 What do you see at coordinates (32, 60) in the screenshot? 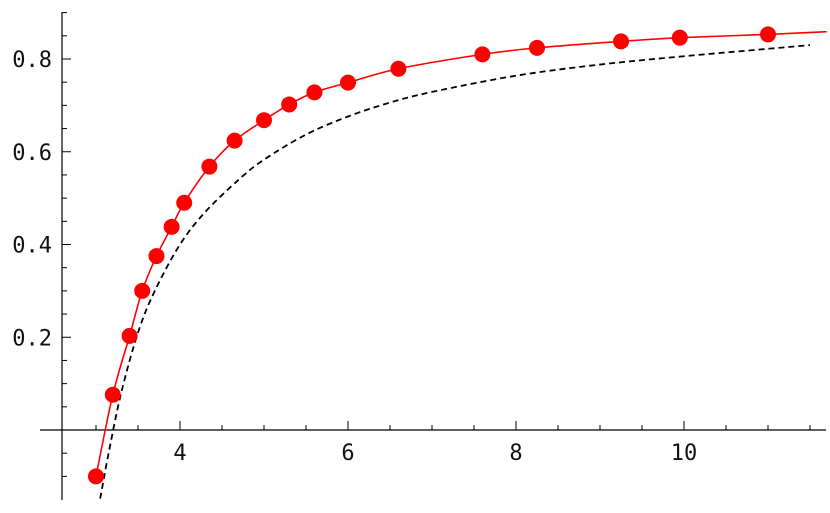
I see `y-tick-label: 0.8` at bounding box center [32, 60].